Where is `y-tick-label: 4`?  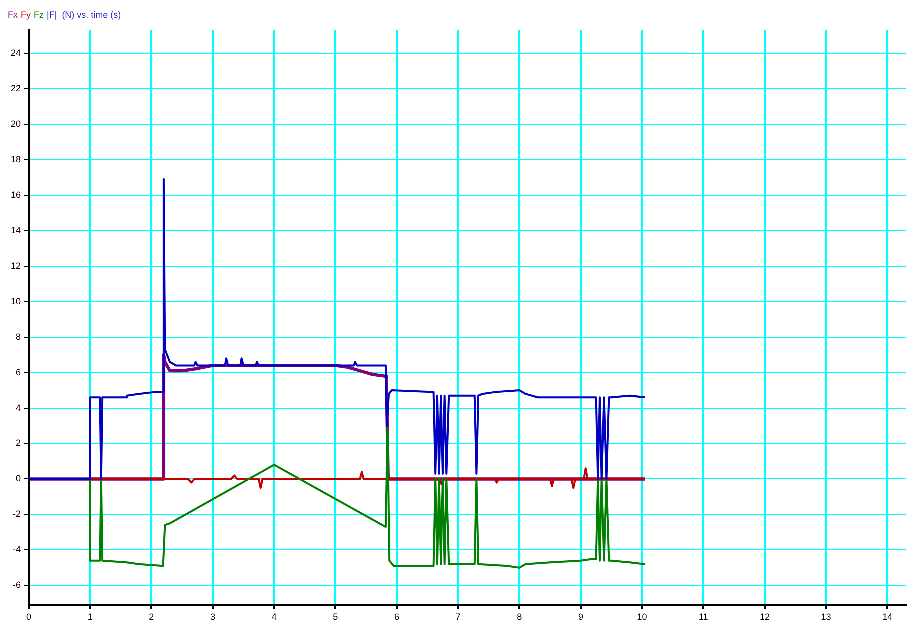
y-tick-label: 4 is located at coordinates (19, 407).